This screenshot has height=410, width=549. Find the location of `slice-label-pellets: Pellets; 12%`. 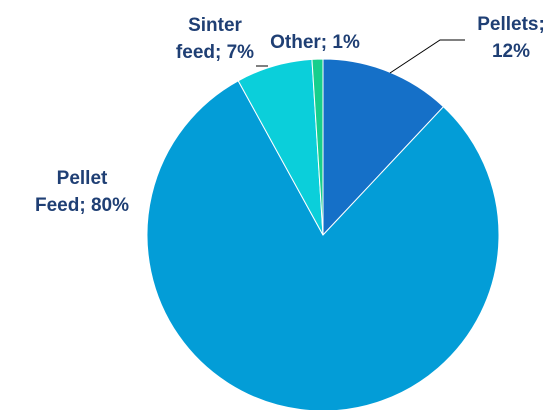

slice-label-pellets: Pellets; 12% is located at coordinates (511, 38).